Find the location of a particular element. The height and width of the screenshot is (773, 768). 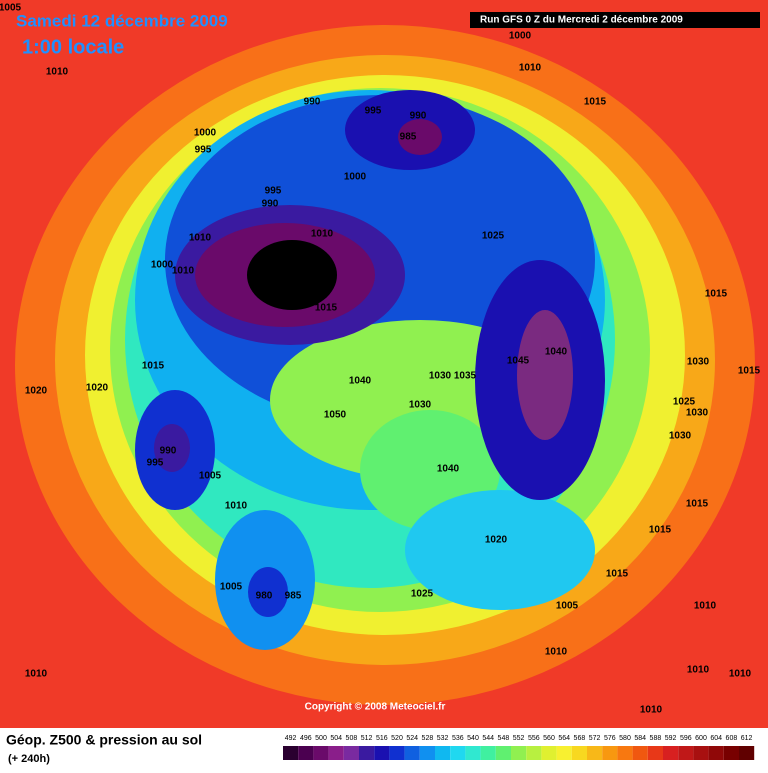

pressure-label: 980 is located at coordinates (264, 596).